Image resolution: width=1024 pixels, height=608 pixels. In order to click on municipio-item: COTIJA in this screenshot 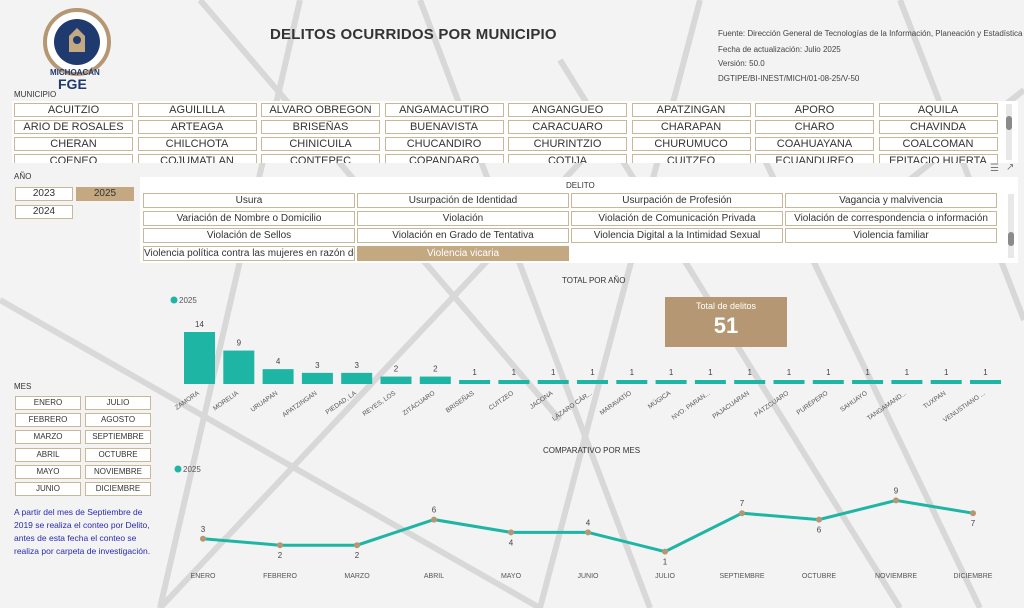, I will do `click(567, 158)`.